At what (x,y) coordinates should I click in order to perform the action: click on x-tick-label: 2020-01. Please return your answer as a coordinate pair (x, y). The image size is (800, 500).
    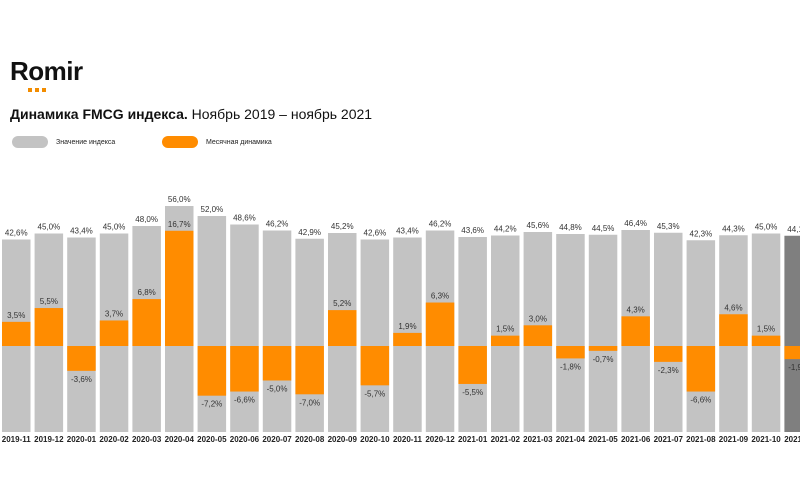
    Looking at the image, I should click on (82, 439).